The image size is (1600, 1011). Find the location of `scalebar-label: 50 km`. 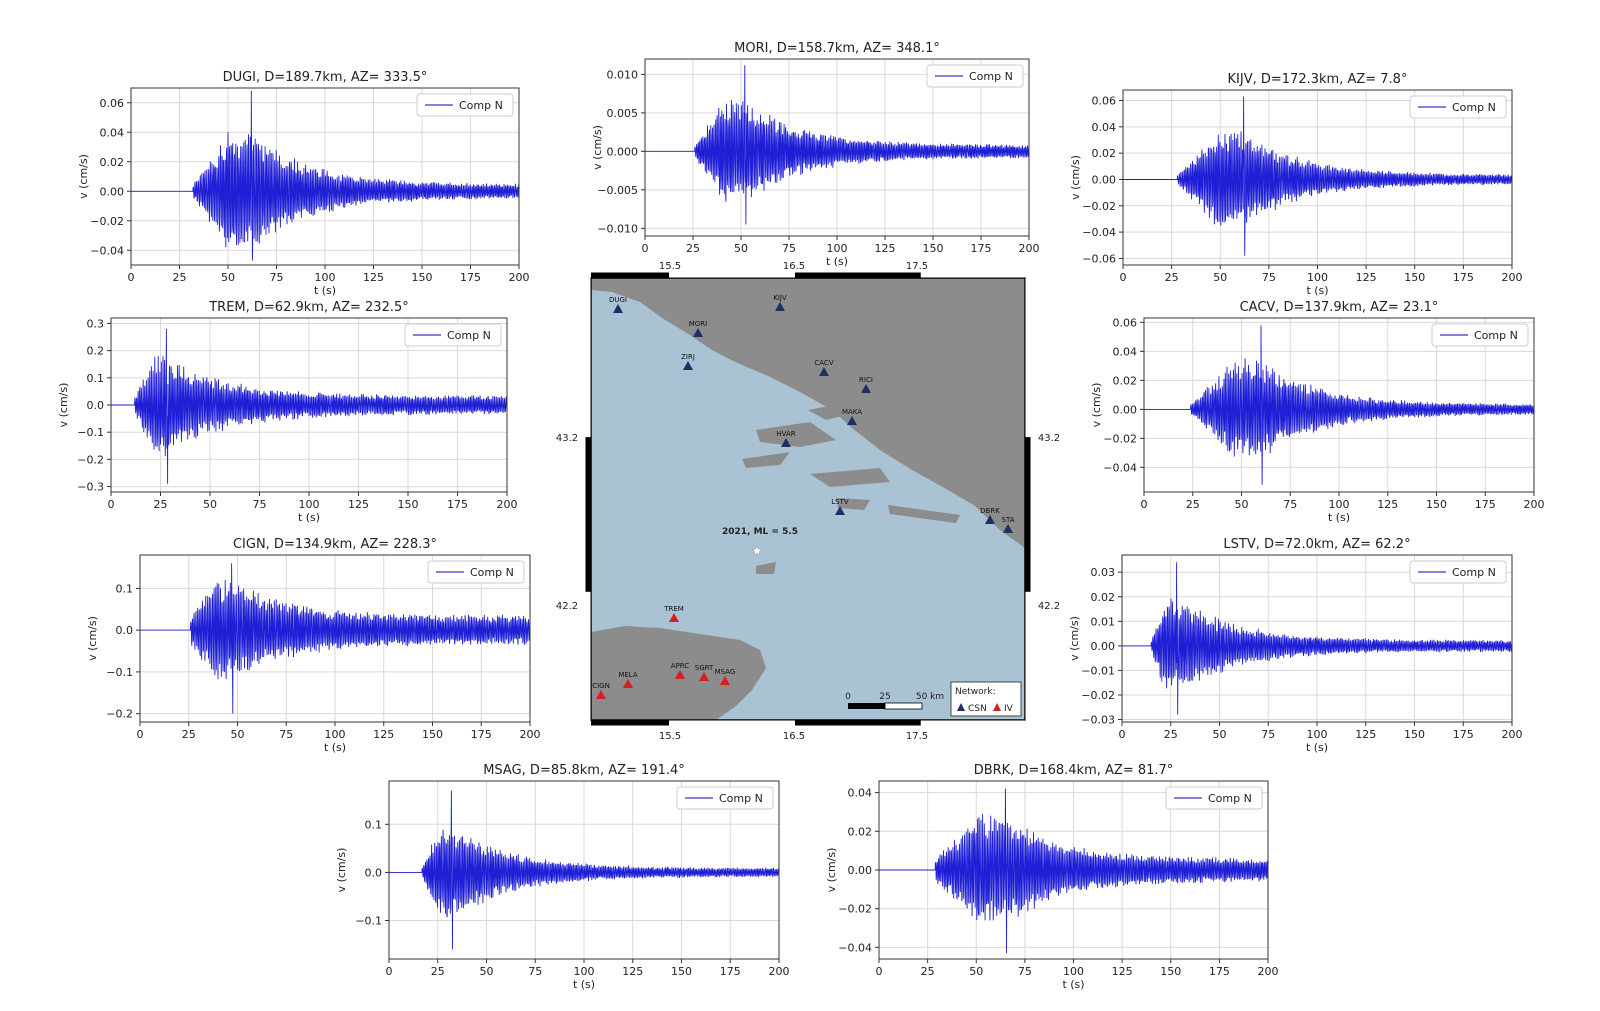

scalebar-label: 50 km is located at coordinates (930, 697).